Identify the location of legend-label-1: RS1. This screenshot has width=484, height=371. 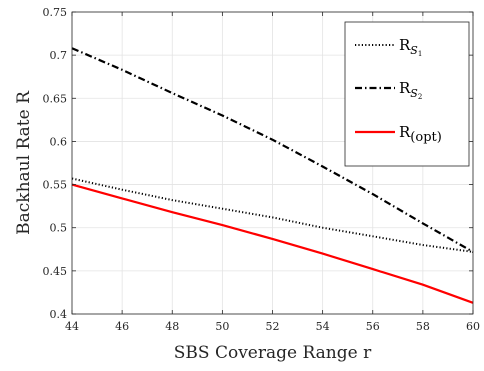
(410, 47).